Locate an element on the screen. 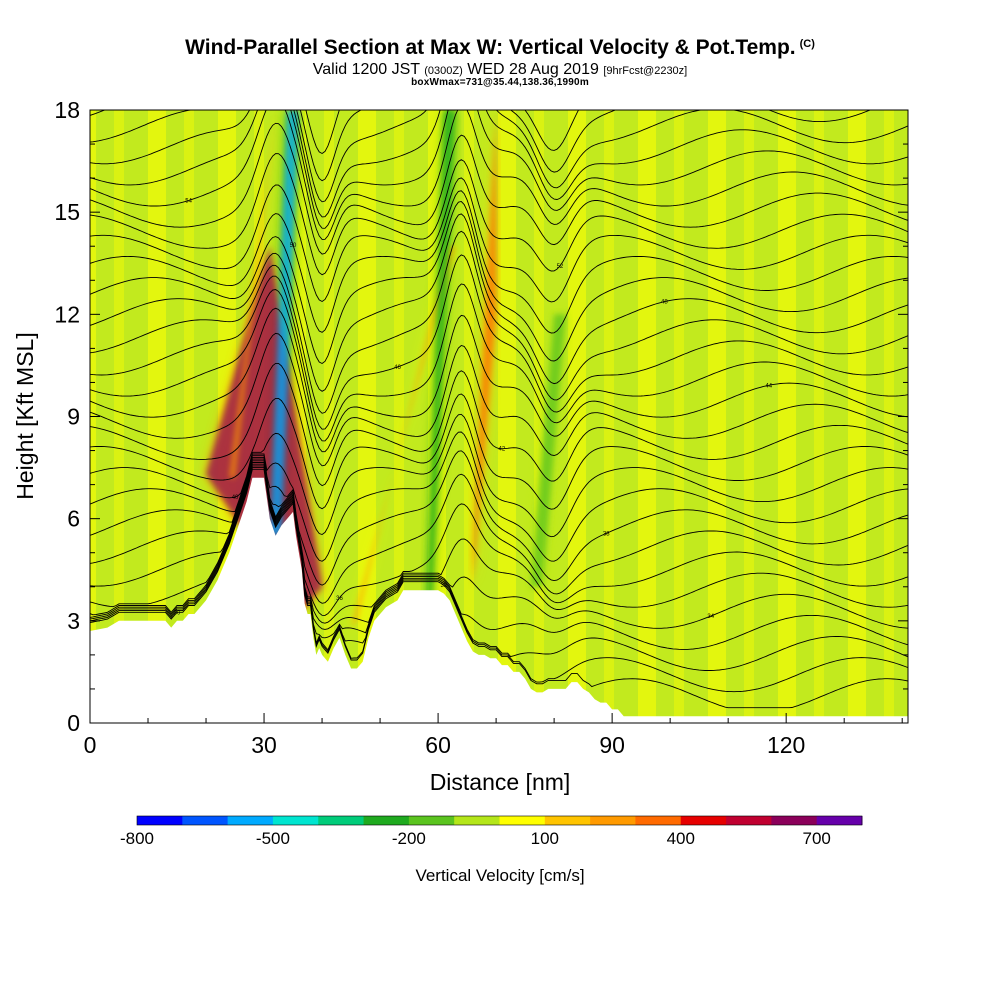  contour-label: 32 is located at coordinates (444, 586).